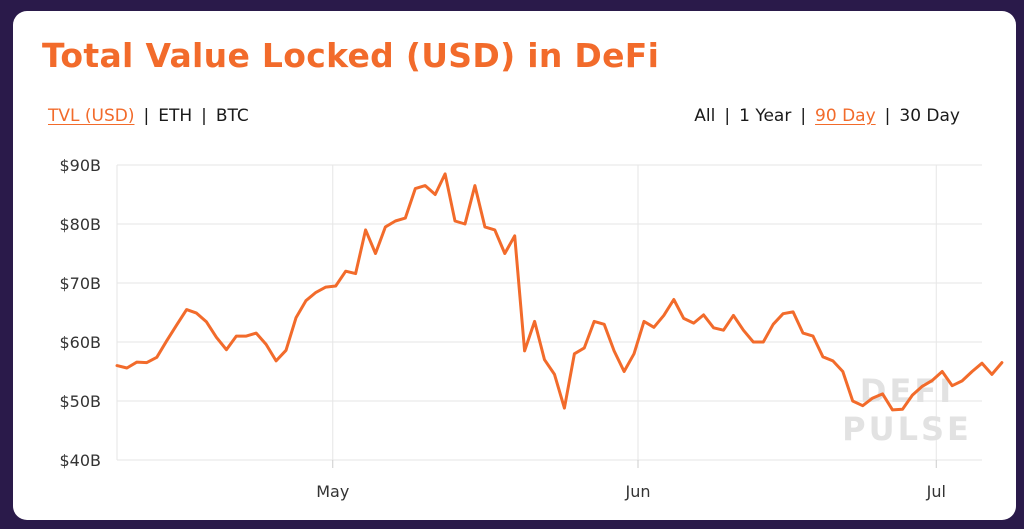  Describe the element at coordinates (351, 55) in the screenshot. I see `chart-title: Total Value Locked (USD) in DeFi` at that location.